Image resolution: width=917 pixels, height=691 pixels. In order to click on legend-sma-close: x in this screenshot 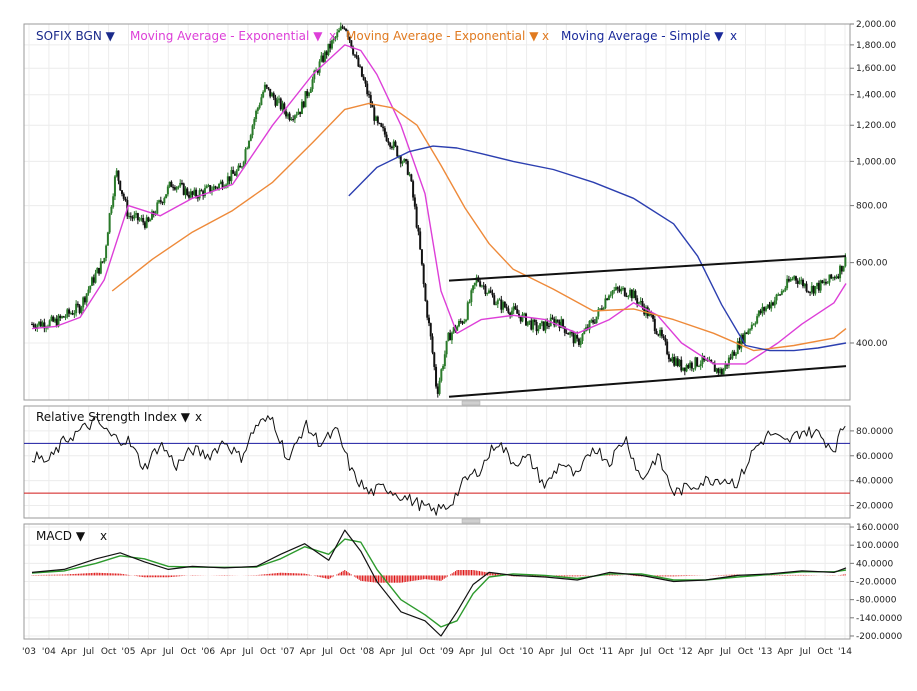, I will do `click(733, 36)`.